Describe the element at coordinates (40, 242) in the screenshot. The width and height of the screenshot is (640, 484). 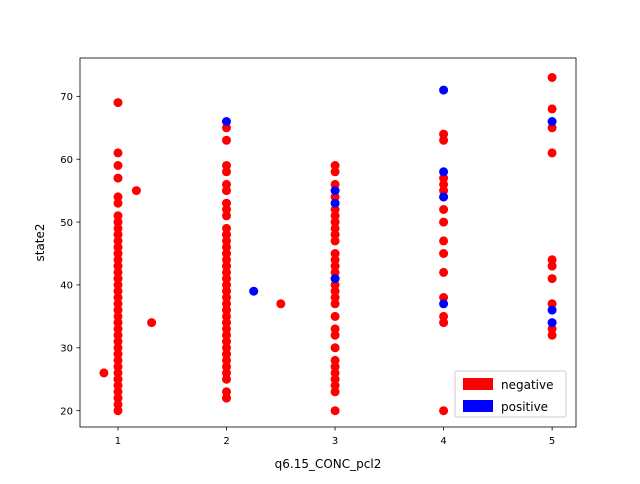
I see `y-axis-label: state2` at that location.